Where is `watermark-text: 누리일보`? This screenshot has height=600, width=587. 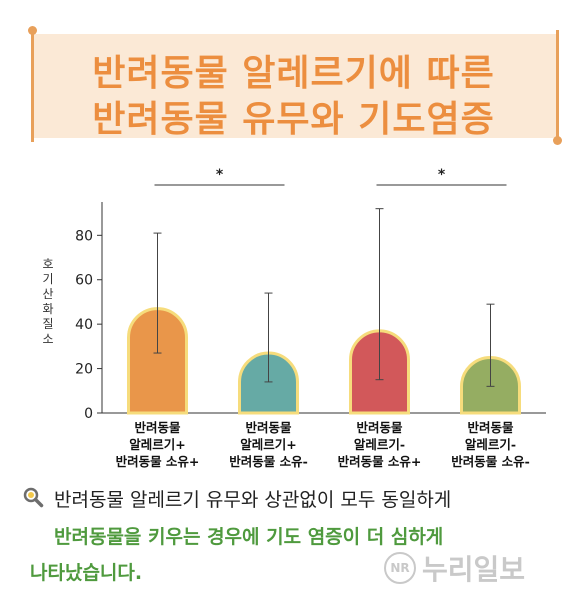
watermark-text: 누리일보 is located at coordinates (474, 569).